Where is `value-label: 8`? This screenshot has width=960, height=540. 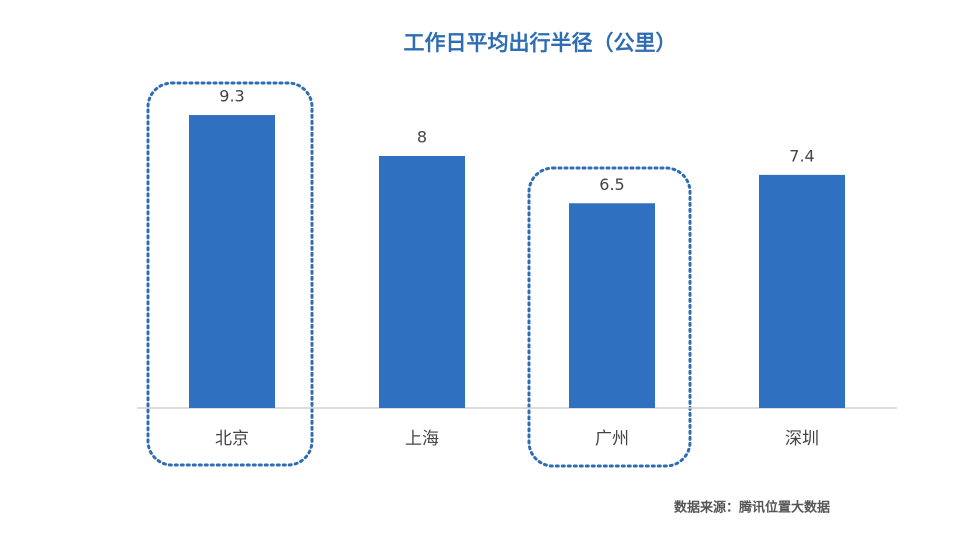
value-label: 8 is located at coordinates (422, 137).